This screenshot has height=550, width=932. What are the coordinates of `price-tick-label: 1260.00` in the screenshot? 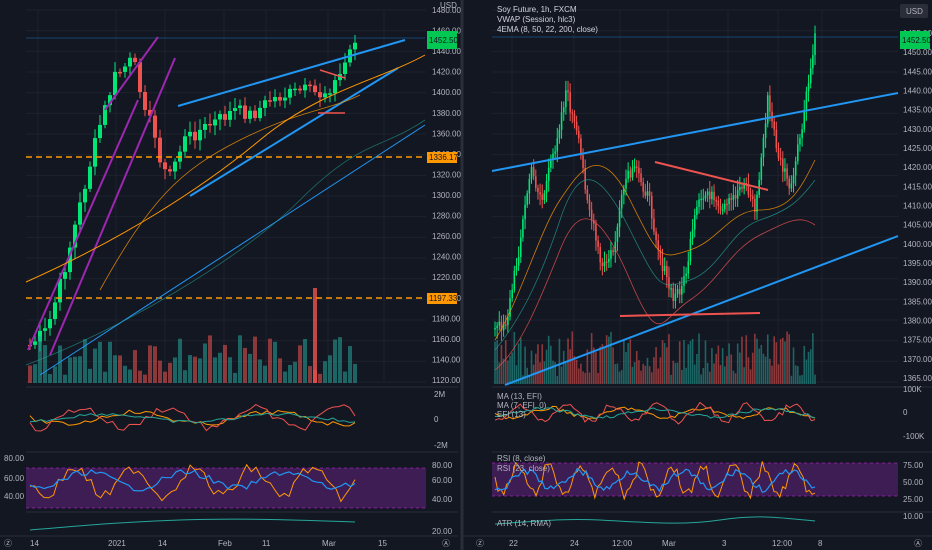 It's located at (446, 236).